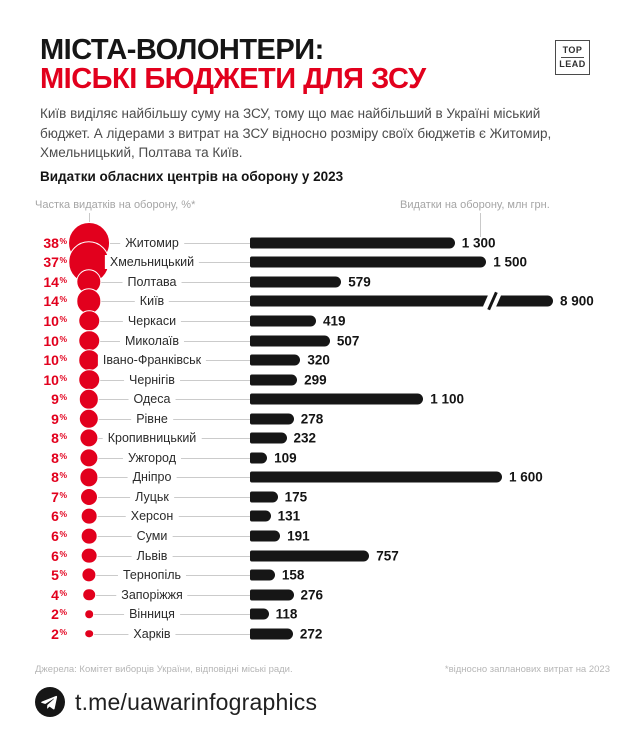  Describe the element at coordinates (59, 633) in the screenshot. I see `share-percent-label: 2%` at that location.